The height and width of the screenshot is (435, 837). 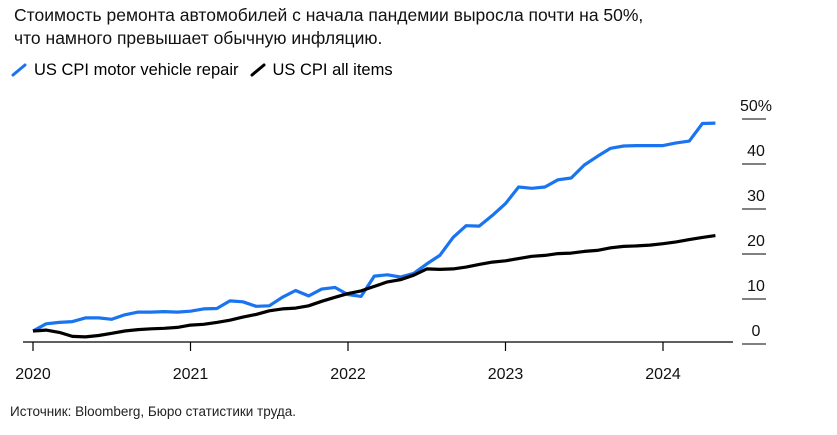 What do you see at coordinates (191, 374) in the screenshot?
I see `x-tick-label: 2021` at bounding box center [191, 374].